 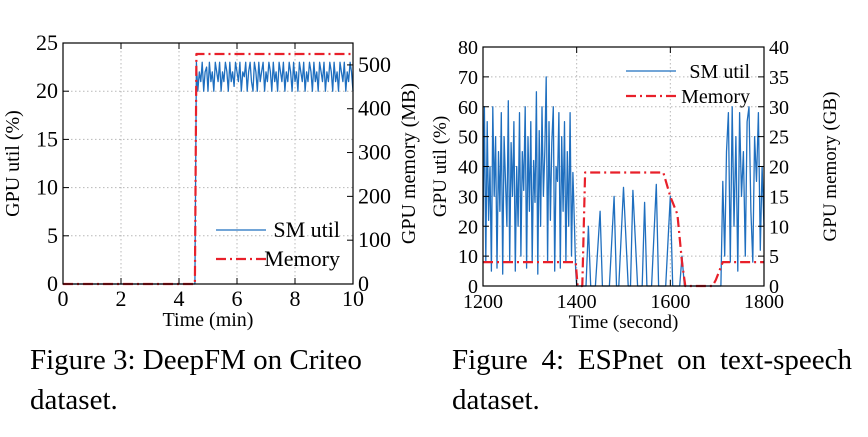 What do you see at coordinates (47, 42) in the screenshot?
I see `y-left-tick-label: 25` at bounding box center [47, 42].